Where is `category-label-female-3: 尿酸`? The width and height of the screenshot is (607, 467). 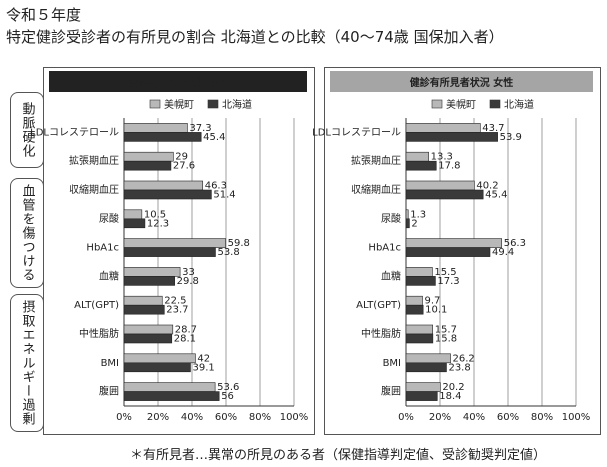
category-label-female-3: 尿酸 is located at coordinates (391, 218).